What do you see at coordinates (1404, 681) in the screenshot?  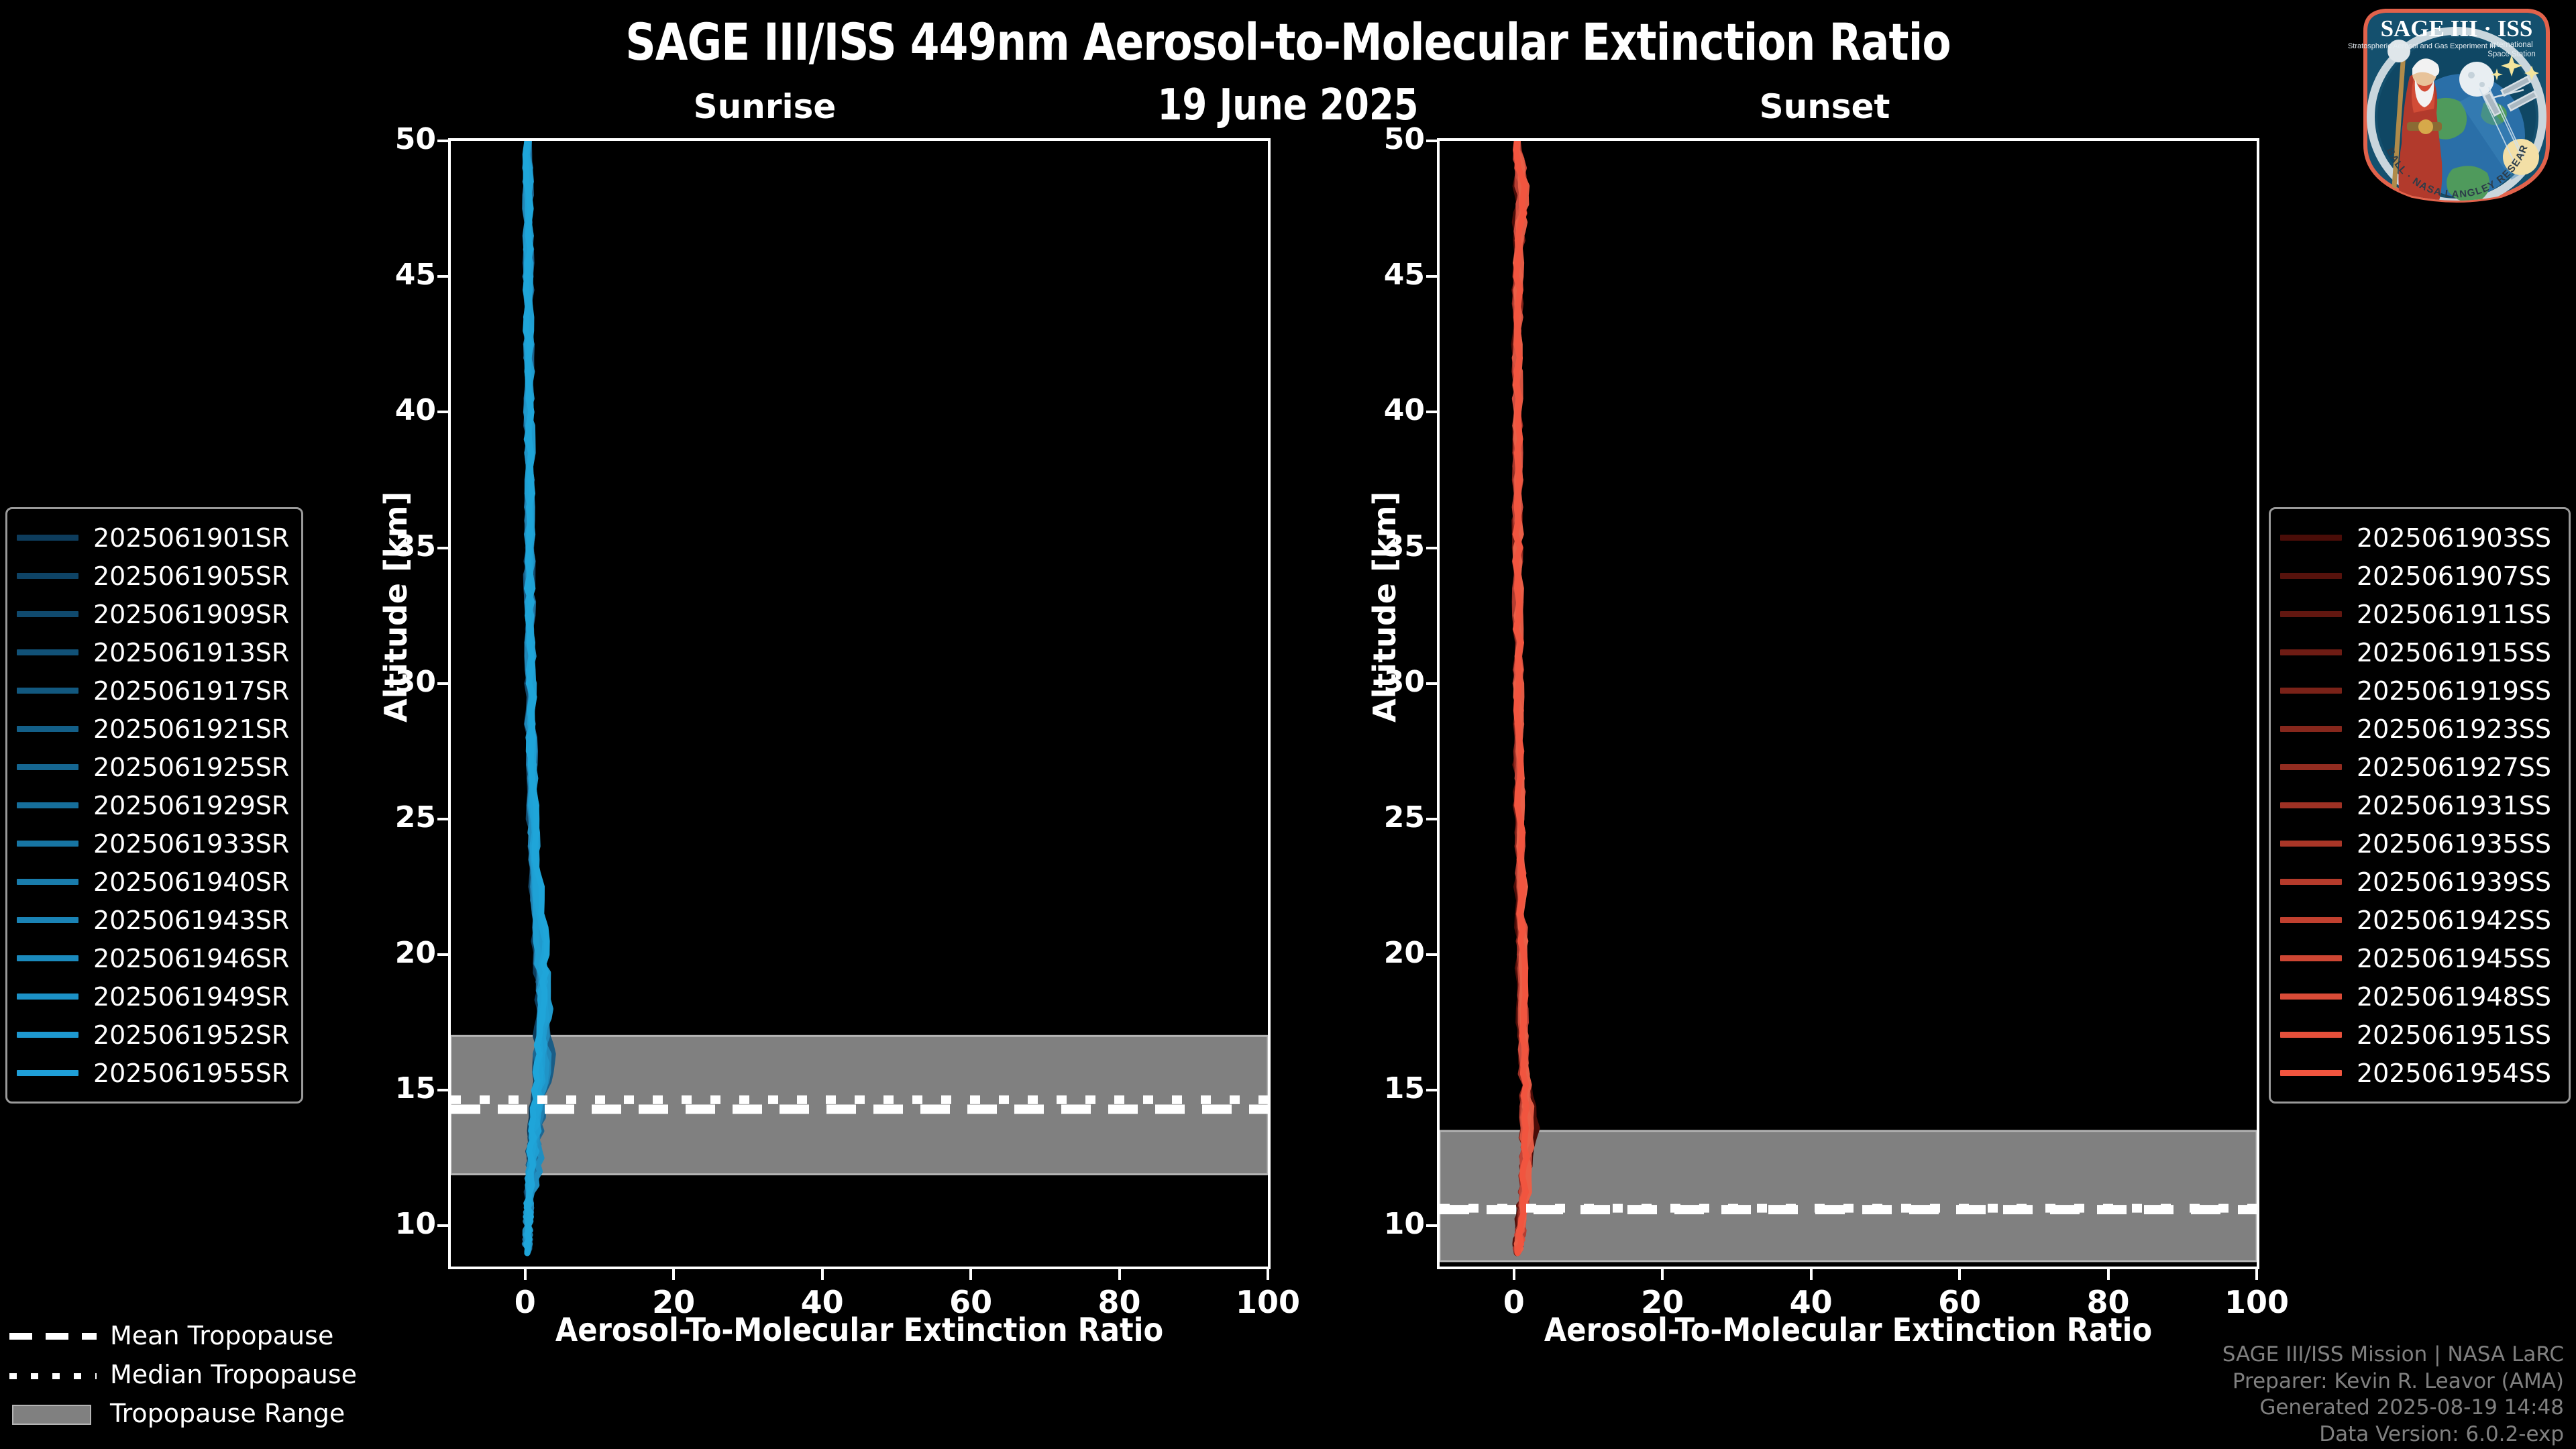 I see `y-tick-label-sunset-30: 30` at bounding box center [1404, 681].